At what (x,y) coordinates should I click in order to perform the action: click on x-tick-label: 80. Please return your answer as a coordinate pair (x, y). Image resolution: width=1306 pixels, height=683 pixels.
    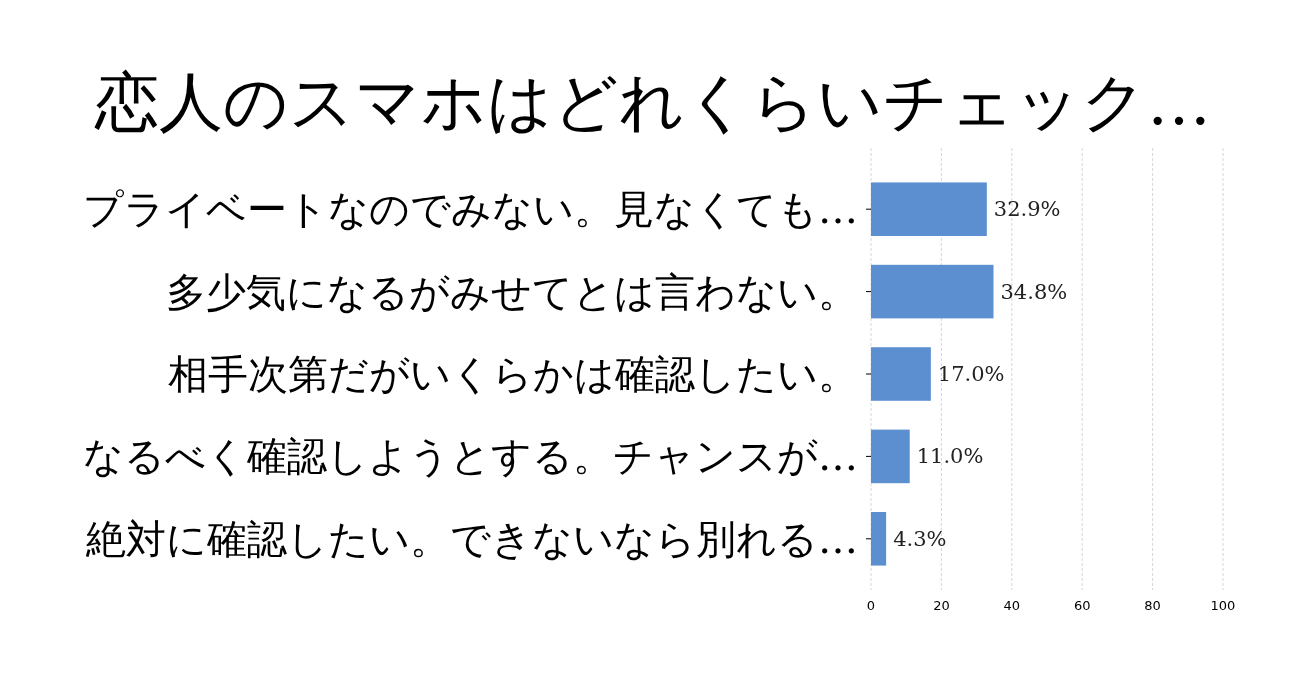
    Looking at the image, I should click on (1152, 605).